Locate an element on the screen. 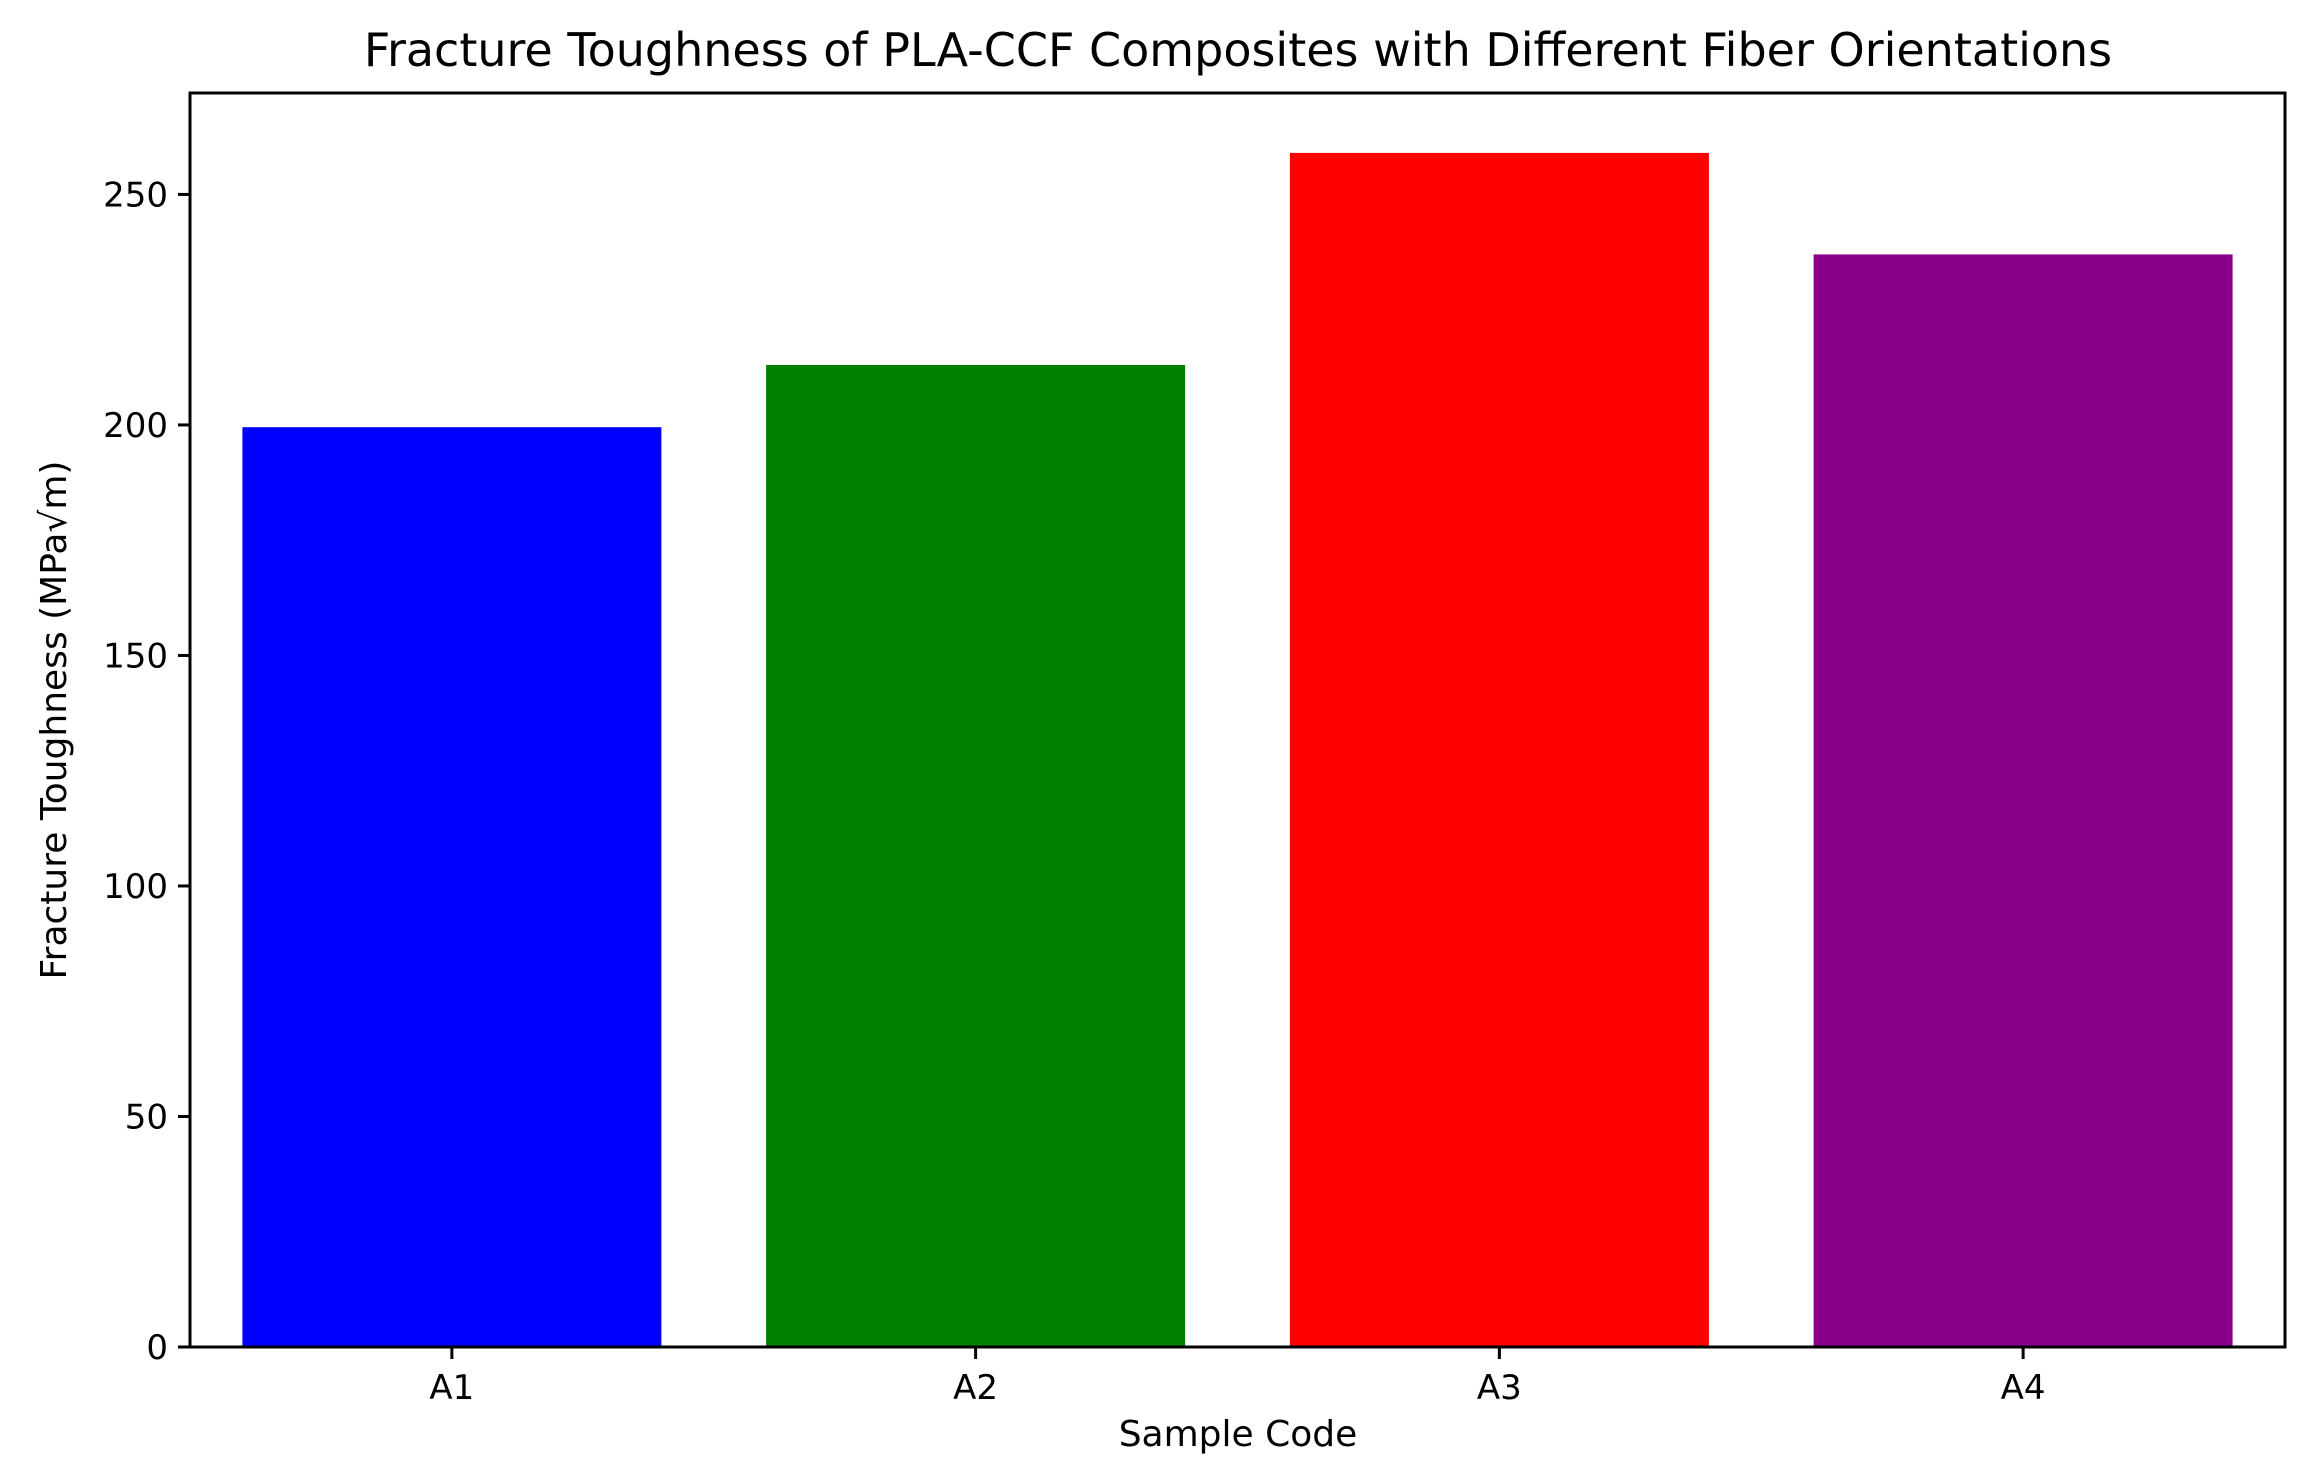 The height and width of the screenshot is (1465, 2323). y-axis-ticks: 0 50 100 150 200 250 is located at coordinates (146, 771).